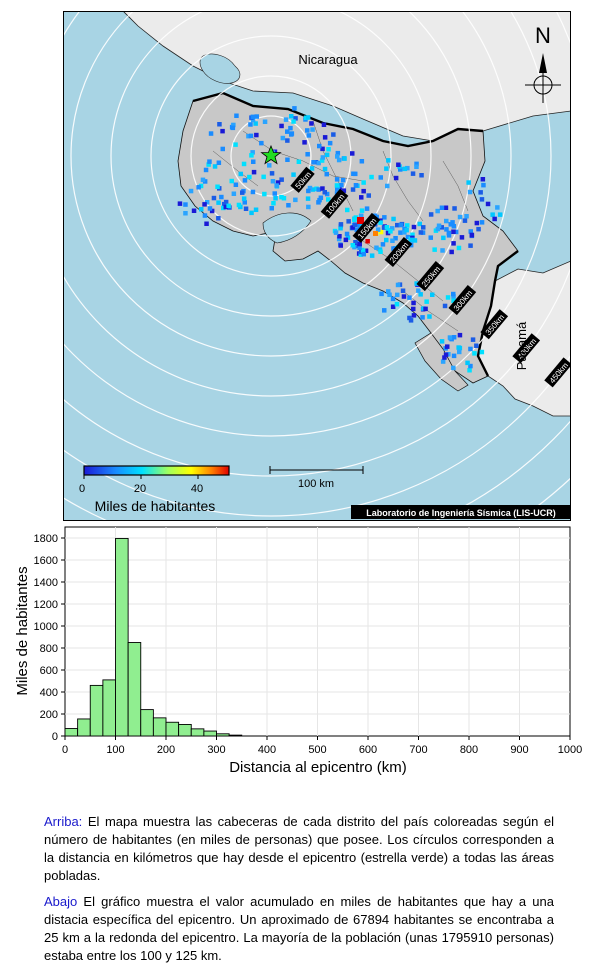 This screenshot has height=970, width=590. Describe the element at coordinates (49, 715) in the screenshot. I see `y-tick-label: 200` at that location.